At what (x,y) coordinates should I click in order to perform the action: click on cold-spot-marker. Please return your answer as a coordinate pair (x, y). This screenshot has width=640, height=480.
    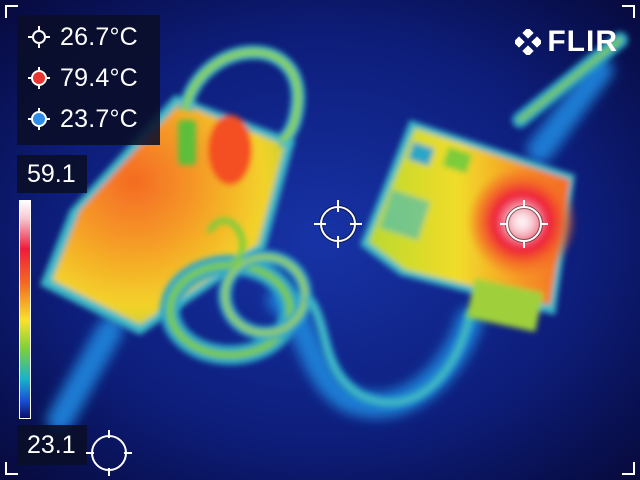
    Looking at the image, I should click on (109, 453).